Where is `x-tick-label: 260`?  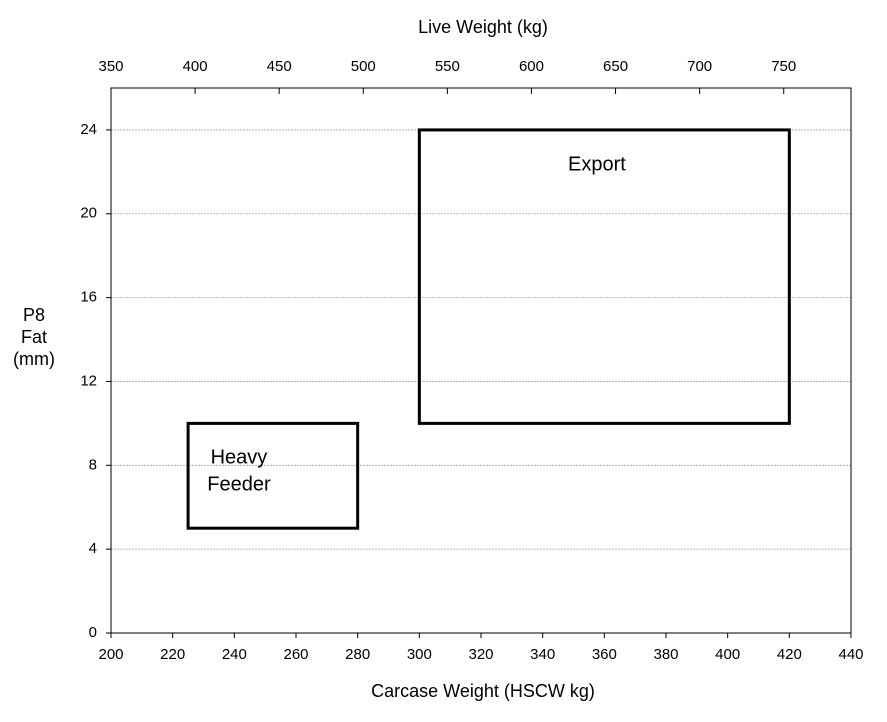 x-tick-label: 260 is located at coordinates (295, 654).